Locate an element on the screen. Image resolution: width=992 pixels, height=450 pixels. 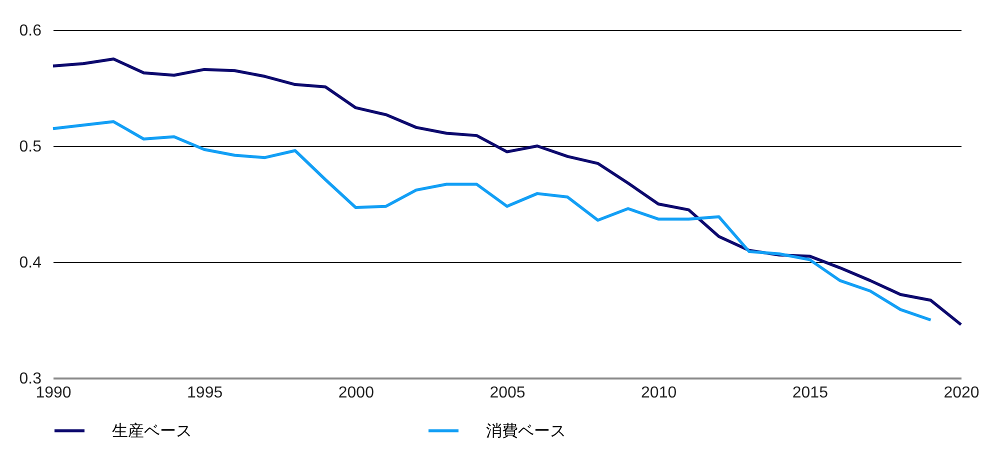
y-tick-label: 0.4 is located at coordinates (30, 263).